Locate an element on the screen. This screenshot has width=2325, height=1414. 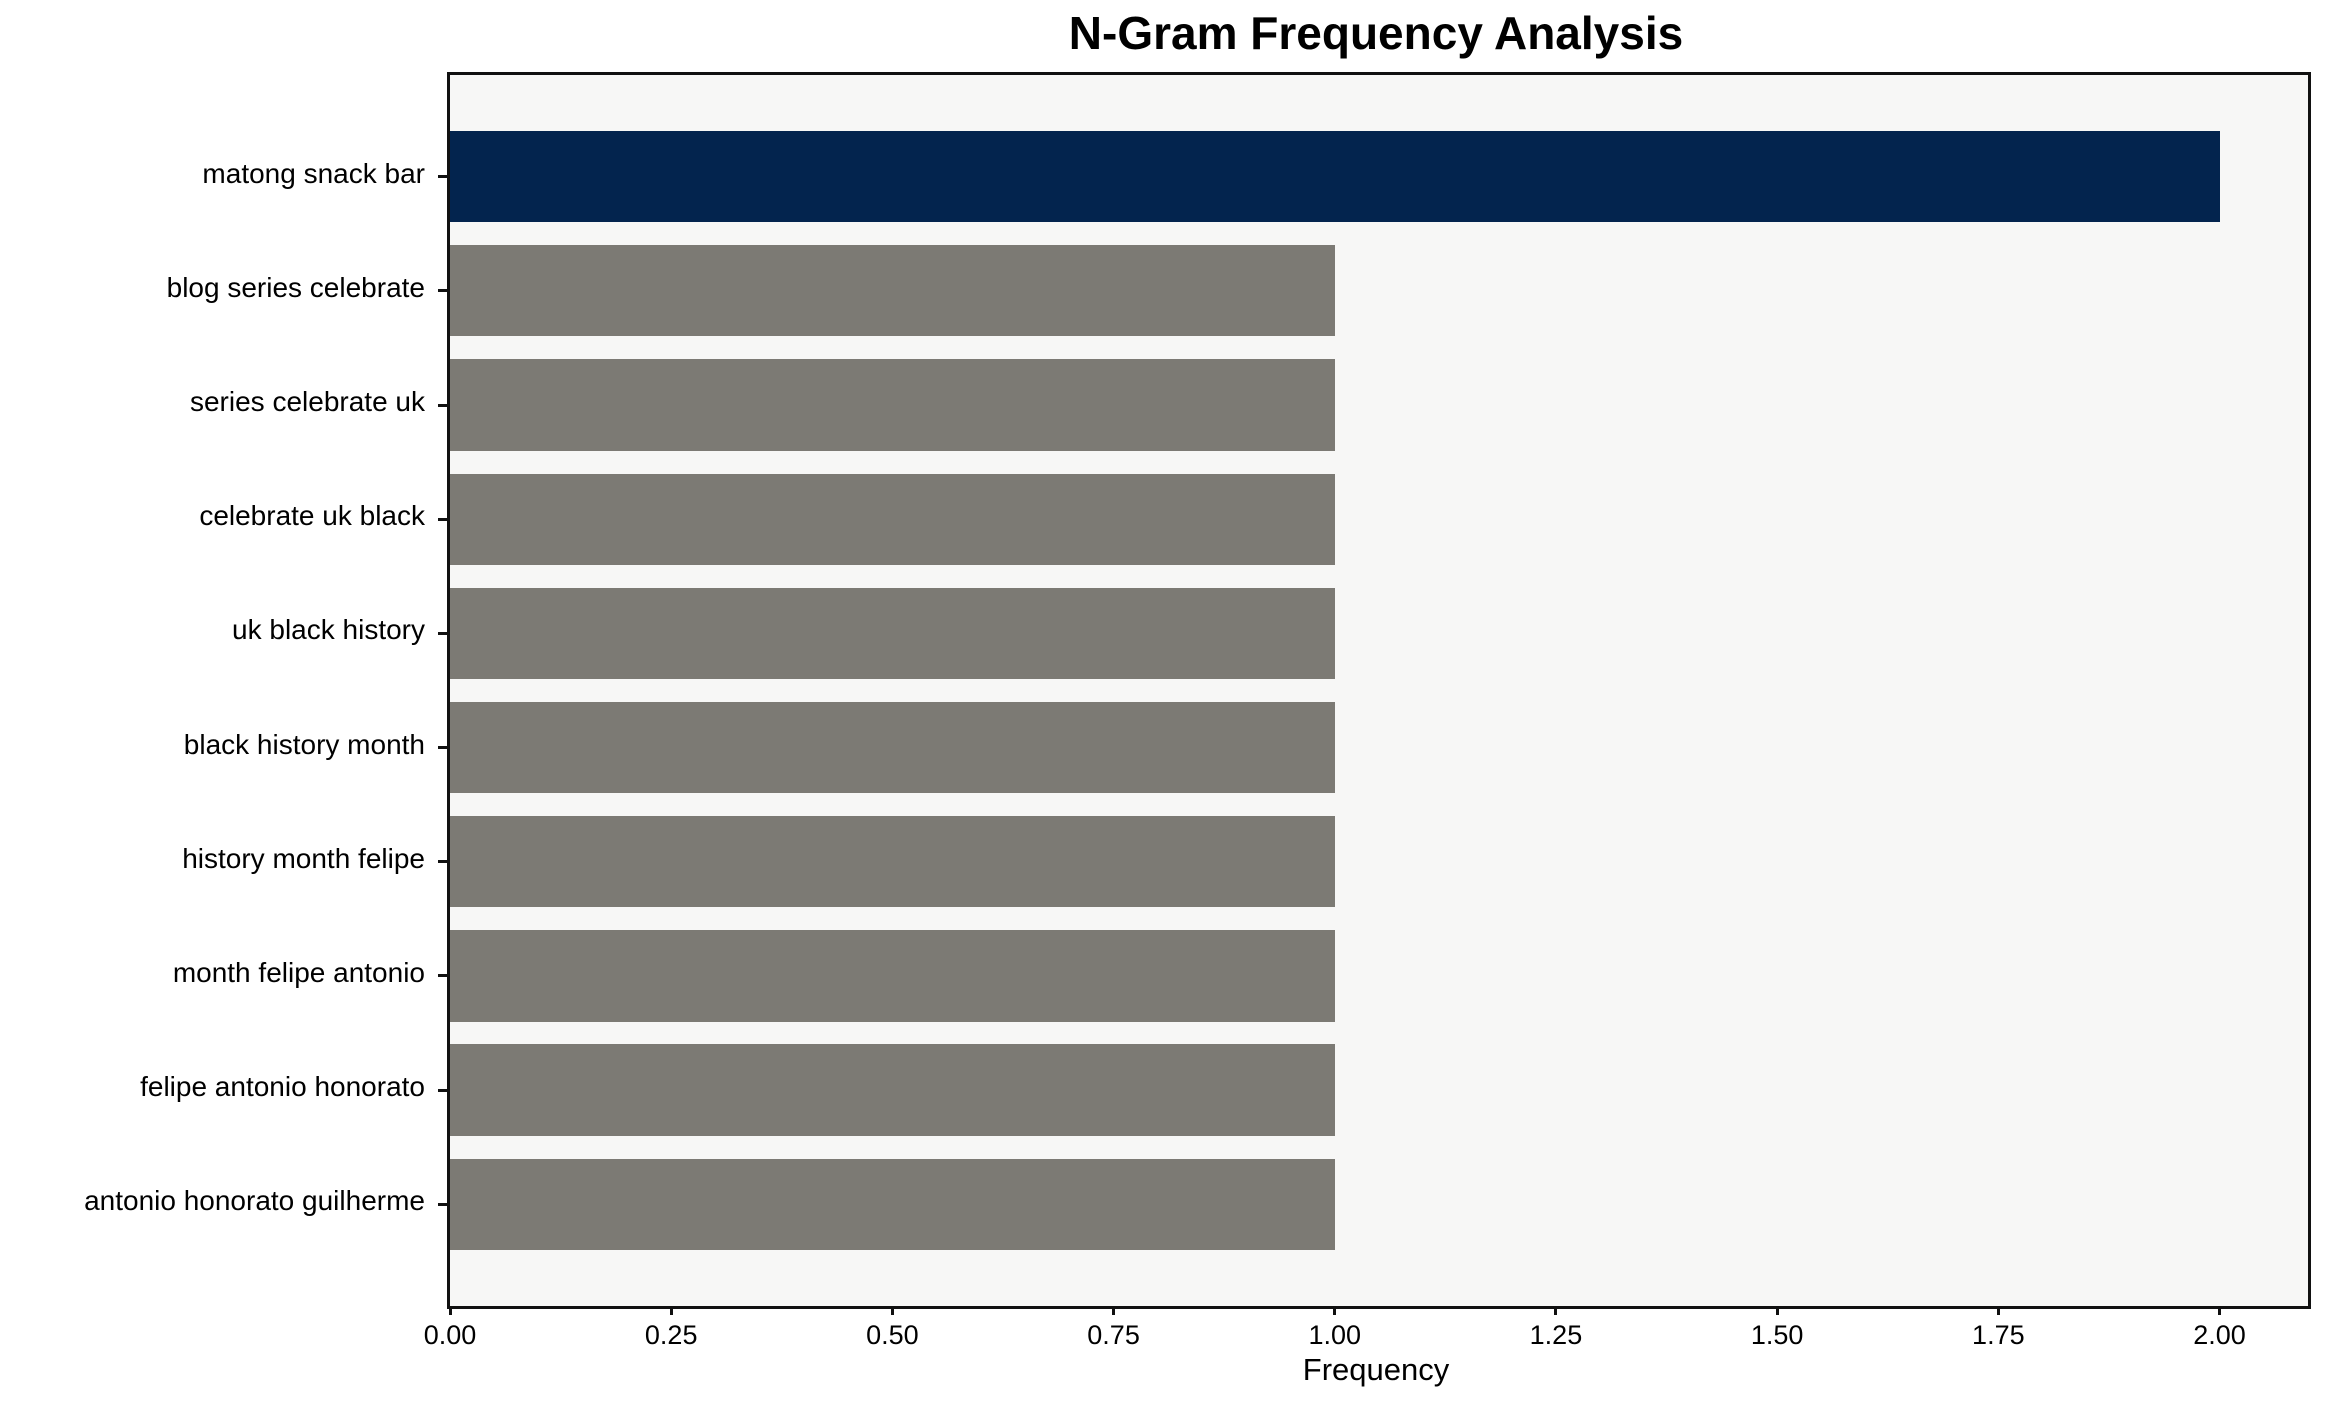
x-tick-label: 0.50 is located at coordinates (892, 1335).